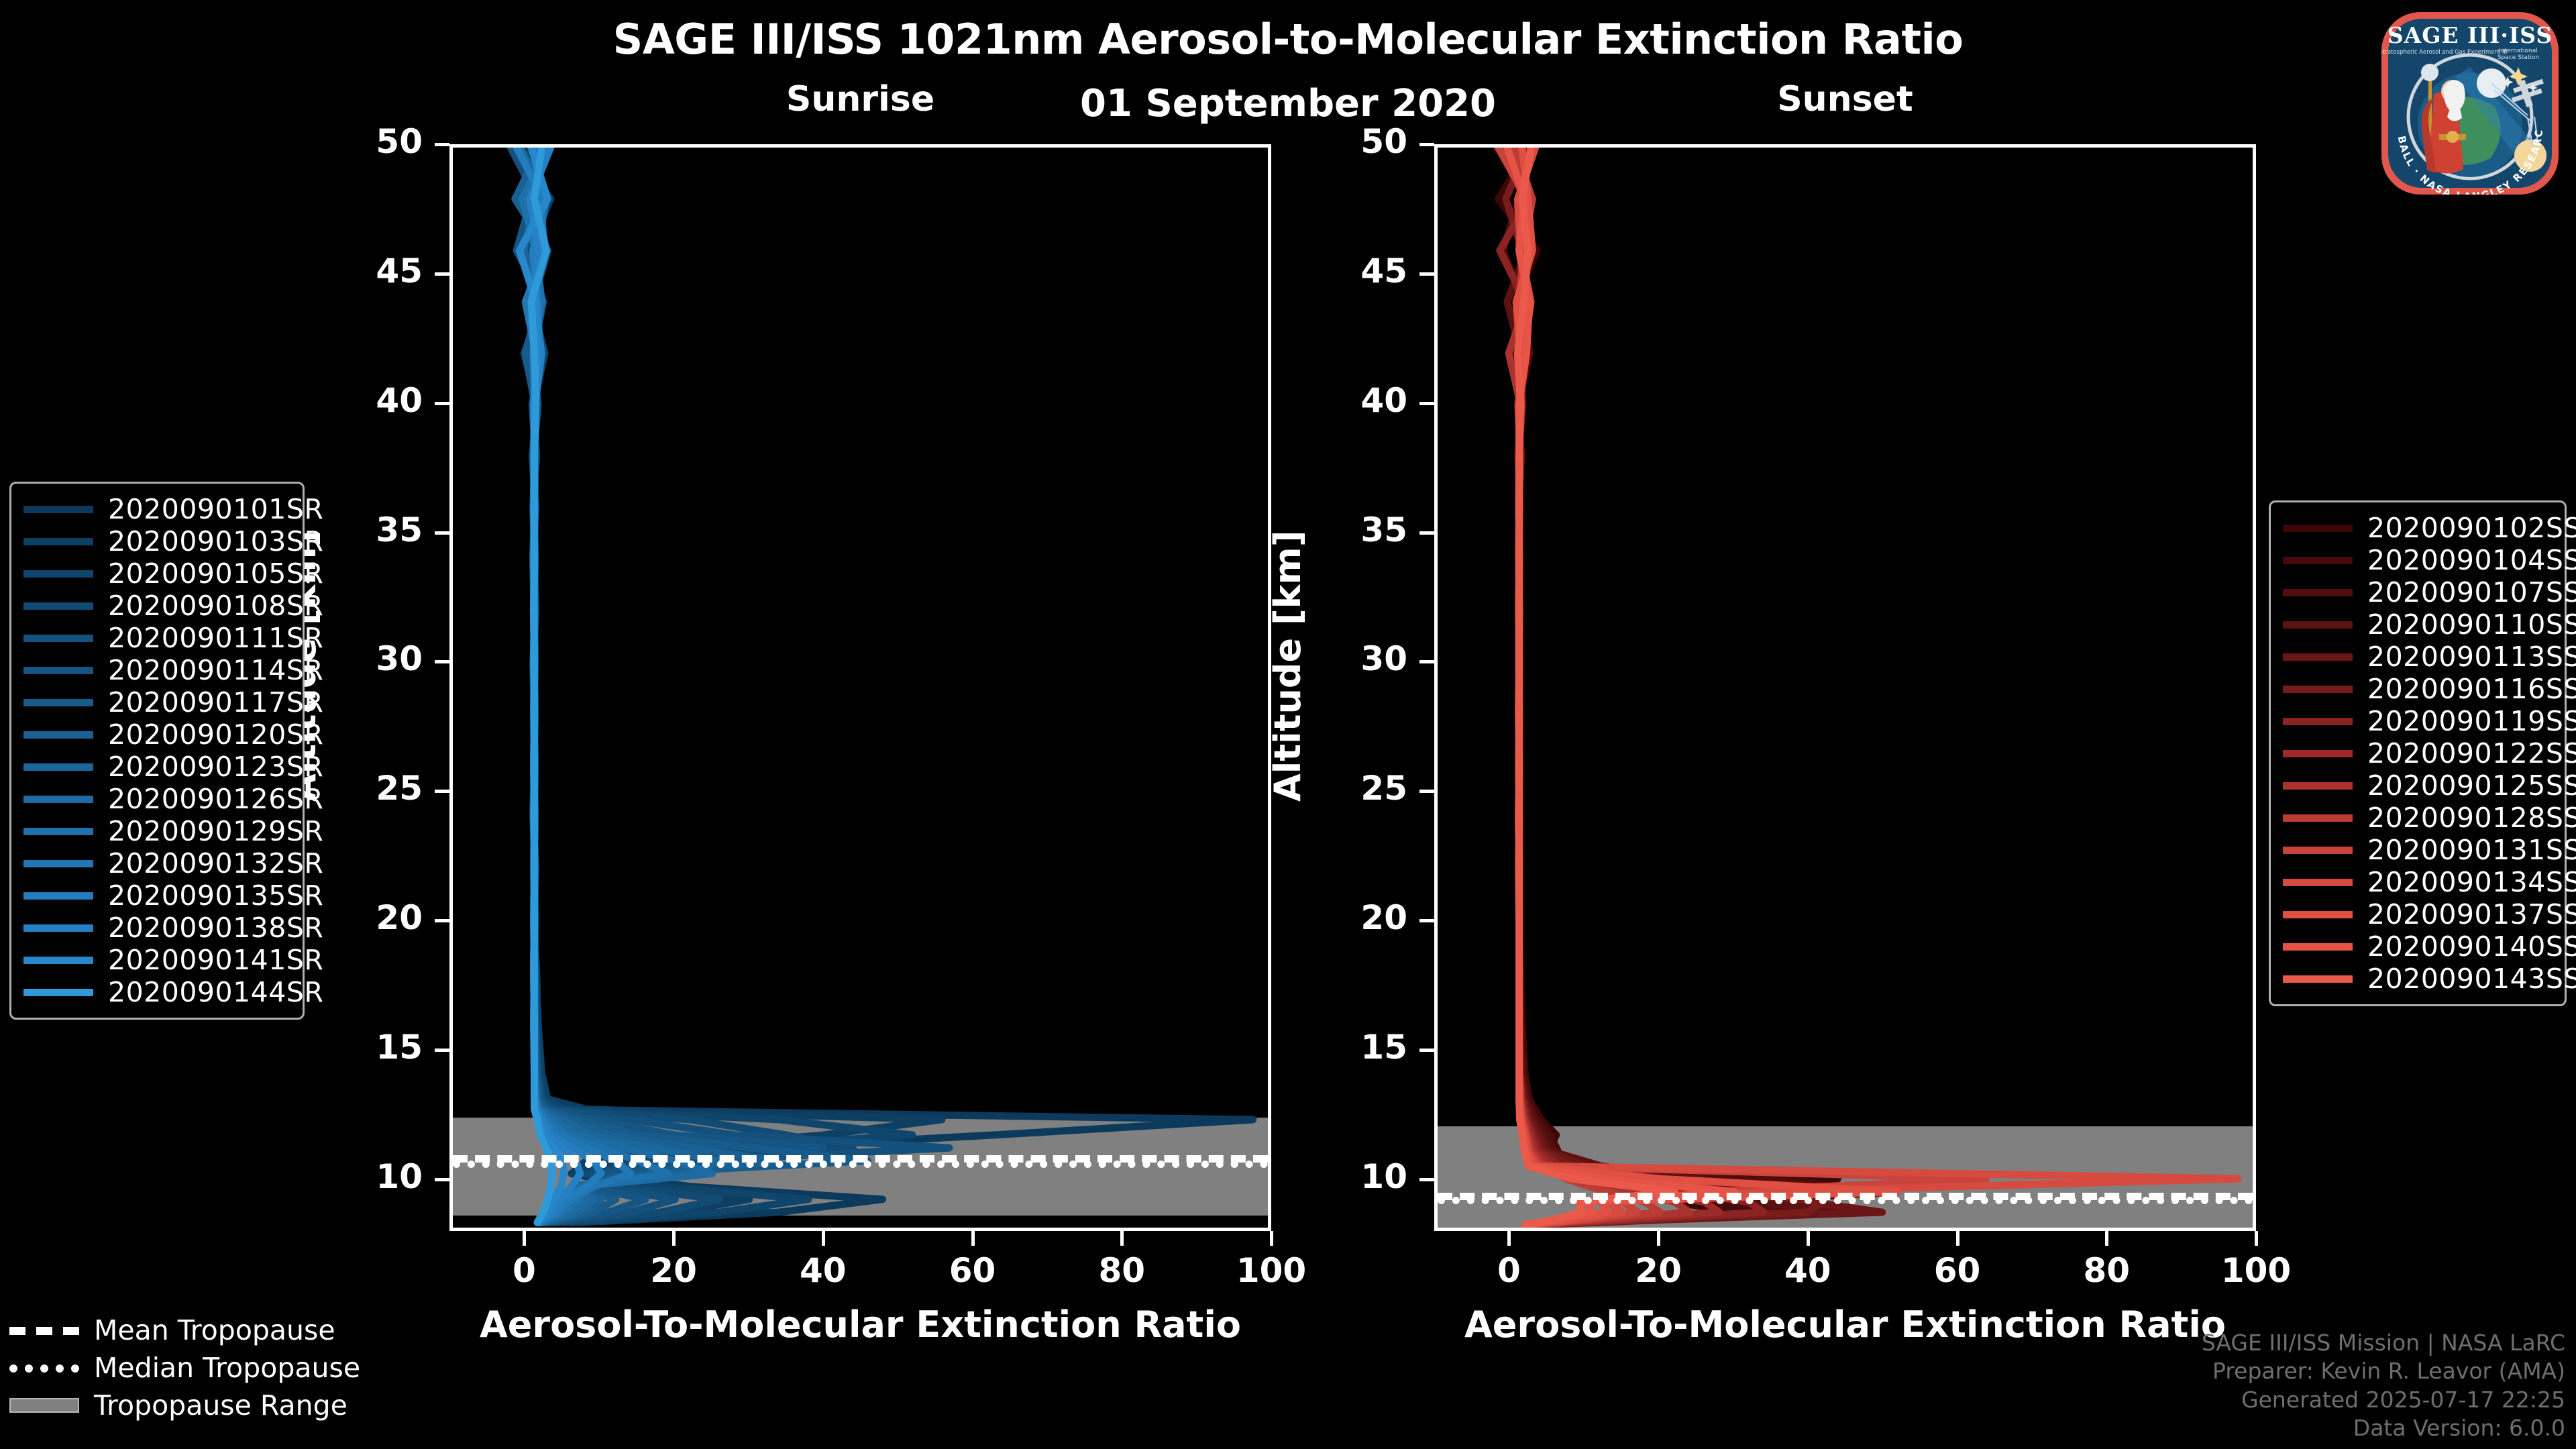 The image size is (2576, 1449). What do you see at coordinates (1658, 1270) in the screenshot?
I see `x-tick-label: 20` at bounding box center [1658, 1270].